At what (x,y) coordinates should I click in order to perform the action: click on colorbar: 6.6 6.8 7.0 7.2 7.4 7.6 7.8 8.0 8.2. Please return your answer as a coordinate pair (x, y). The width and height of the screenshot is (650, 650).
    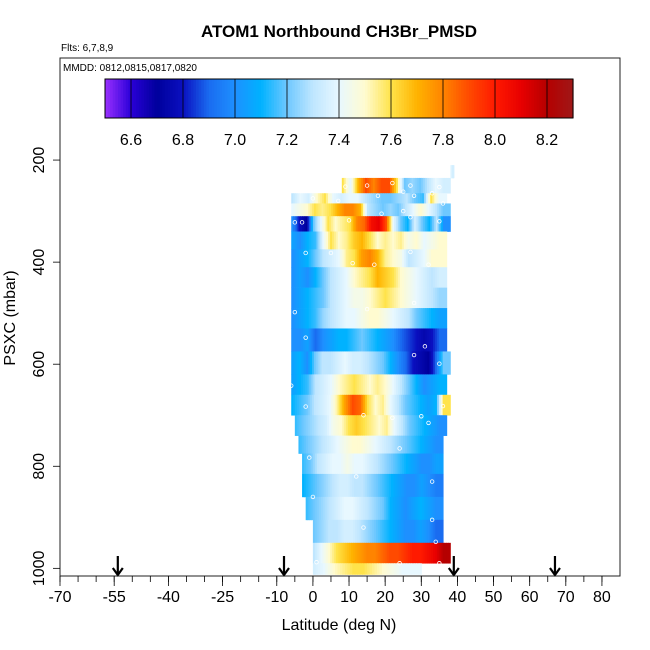
    Looking at the image, I should click on (339, 113).